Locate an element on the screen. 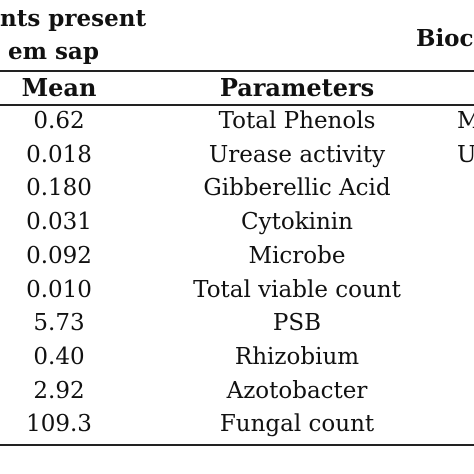 This screenshot has height=474, width=474. cell-parameter: Cytokinin is located at coordinates (297, 222).